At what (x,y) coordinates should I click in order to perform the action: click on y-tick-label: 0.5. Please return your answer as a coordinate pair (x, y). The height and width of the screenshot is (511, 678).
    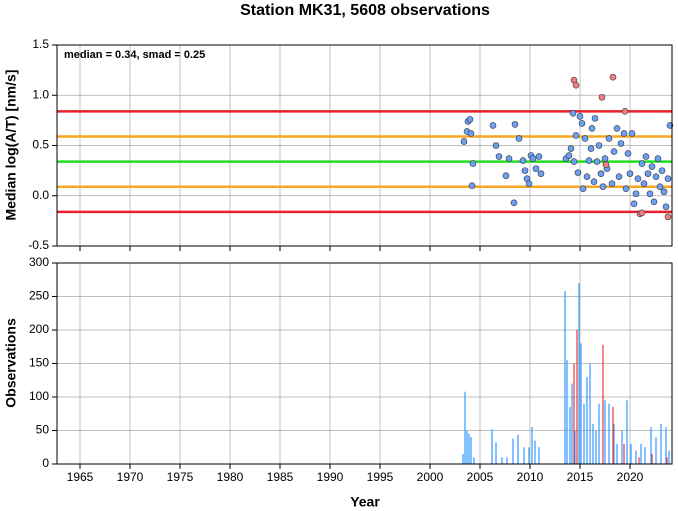
    Looking at the image, I should click on (40, 145).